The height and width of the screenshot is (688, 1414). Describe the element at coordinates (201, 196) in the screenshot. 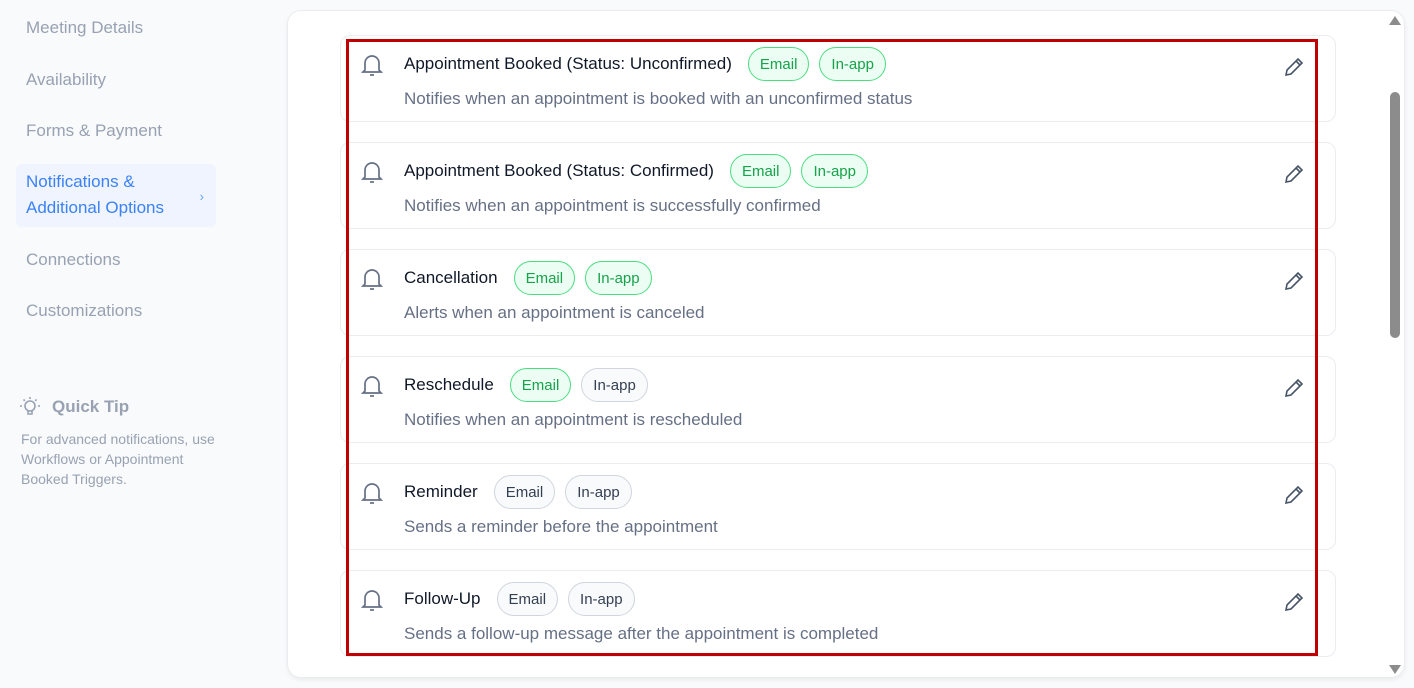

I see `chevron-right-icon: ›` at that location.